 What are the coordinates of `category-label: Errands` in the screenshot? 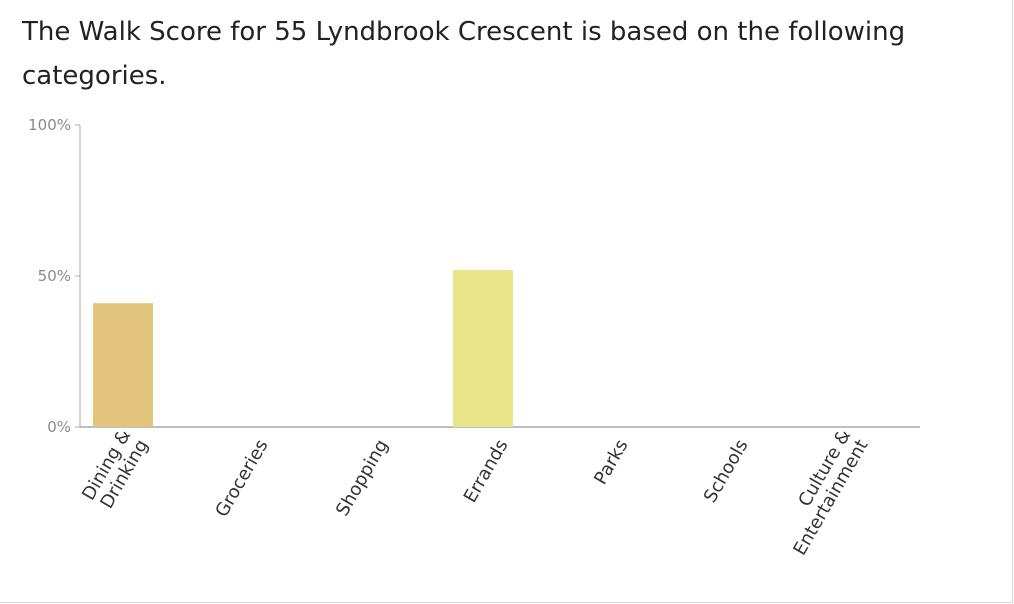 It's located at (486, 471).